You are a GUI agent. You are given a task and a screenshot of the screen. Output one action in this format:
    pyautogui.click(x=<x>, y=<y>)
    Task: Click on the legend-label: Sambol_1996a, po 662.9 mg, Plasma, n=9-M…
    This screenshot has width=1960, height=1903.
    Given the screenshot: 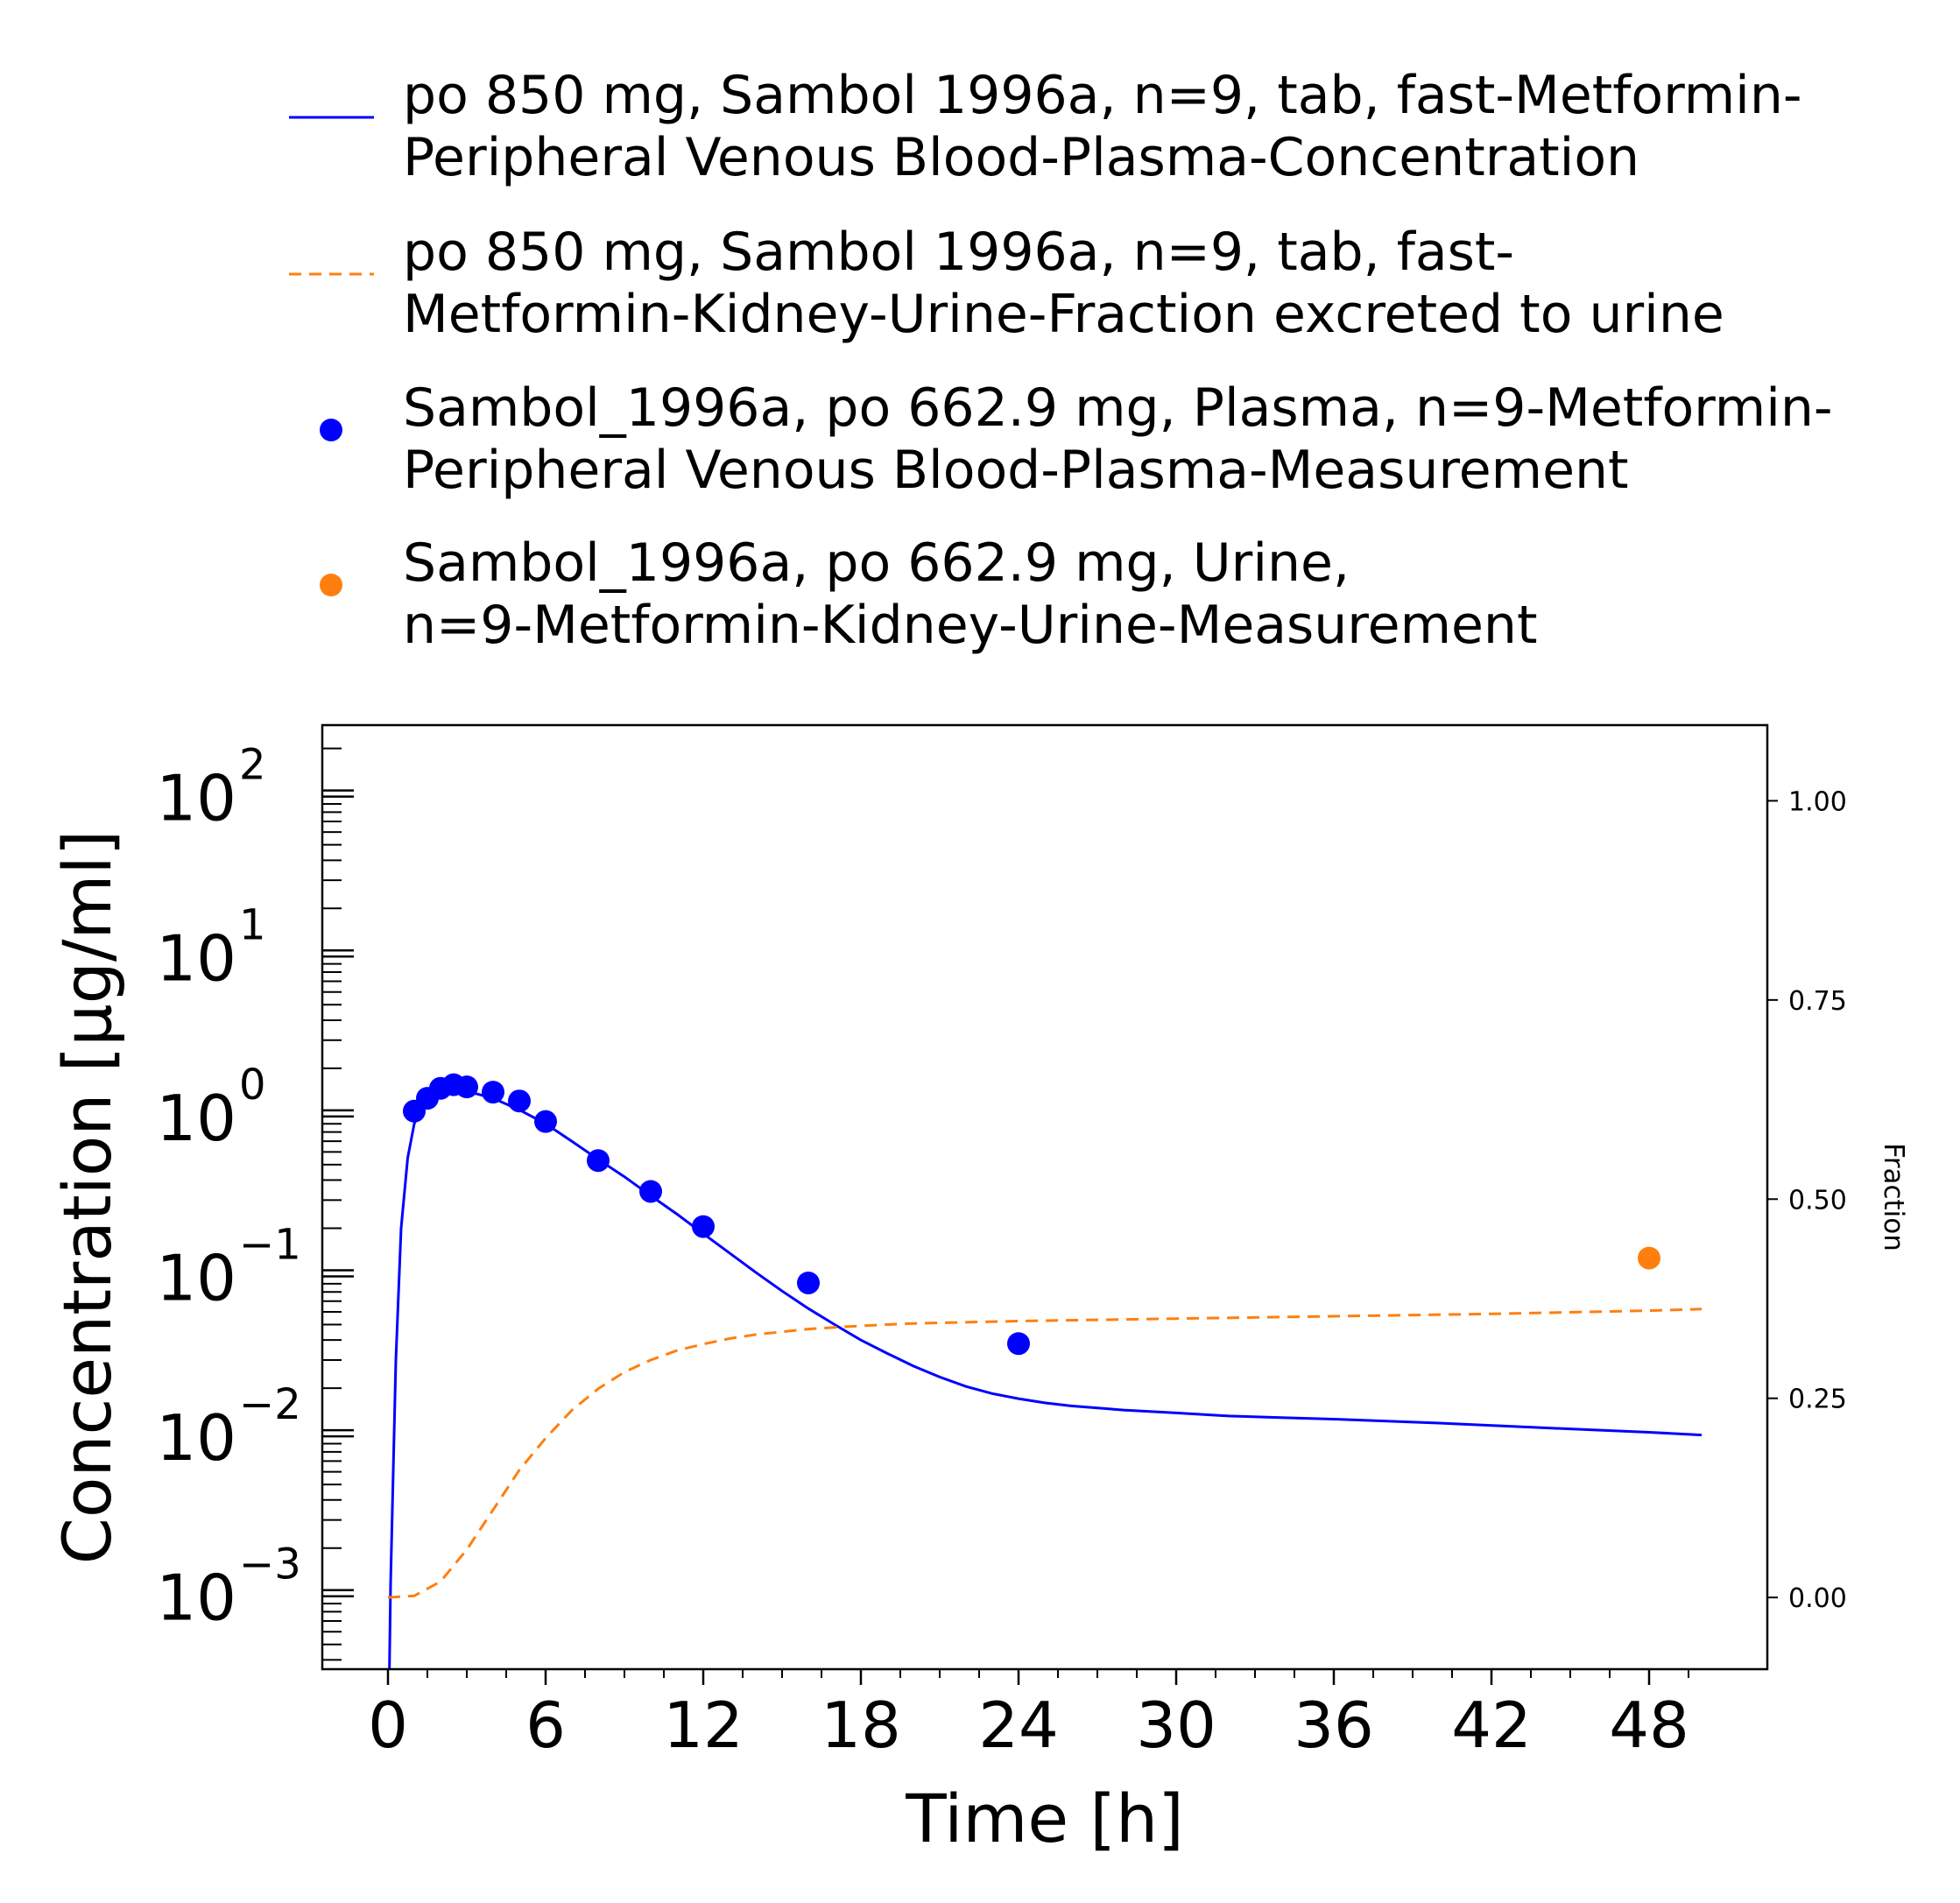 What is the action you would take?
    pyautogui.click(x=1118, y=408)
    